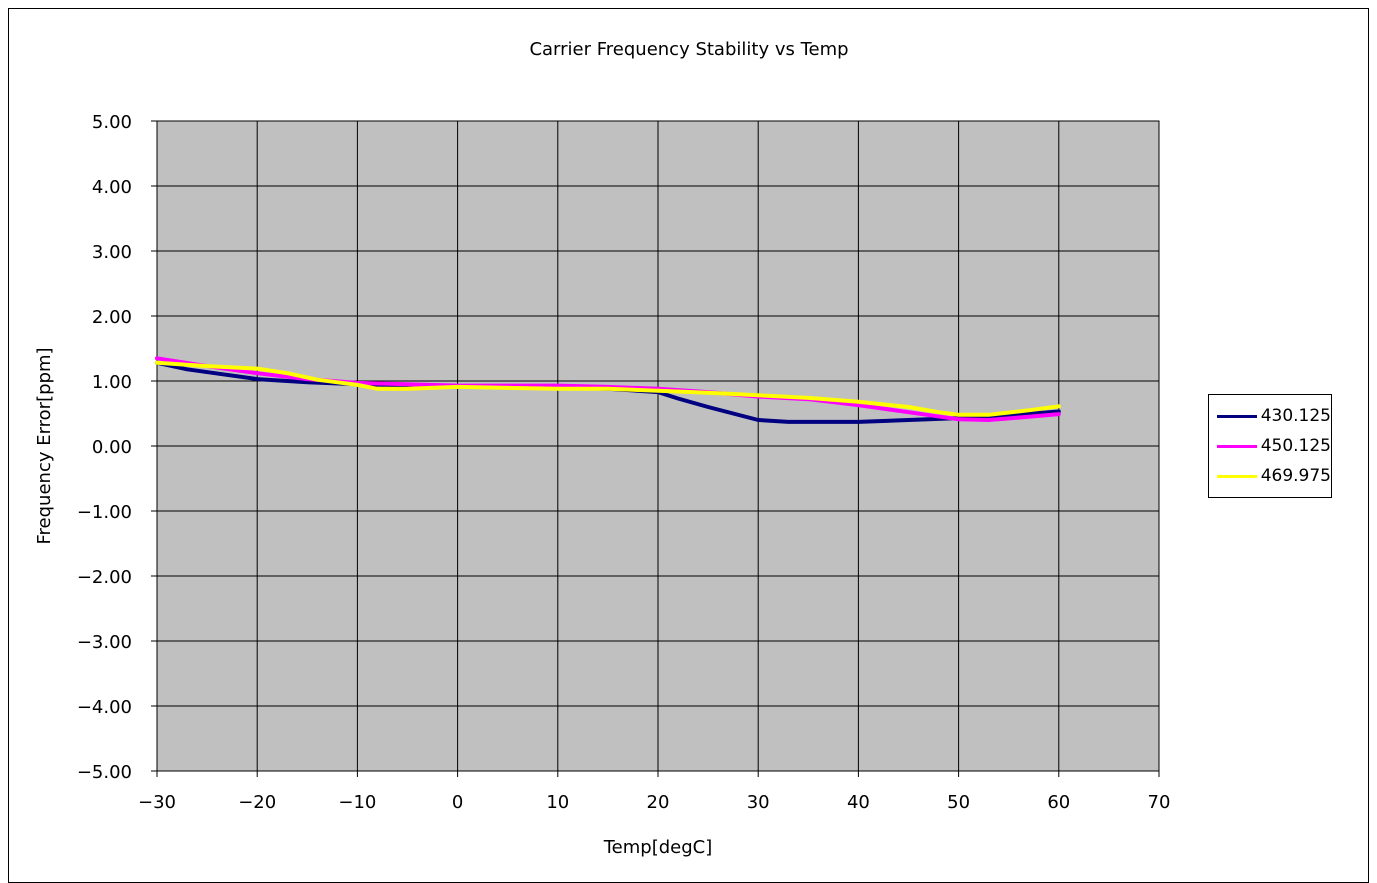  I want to click on y-tick-label: 2.00, so click(112, 317).